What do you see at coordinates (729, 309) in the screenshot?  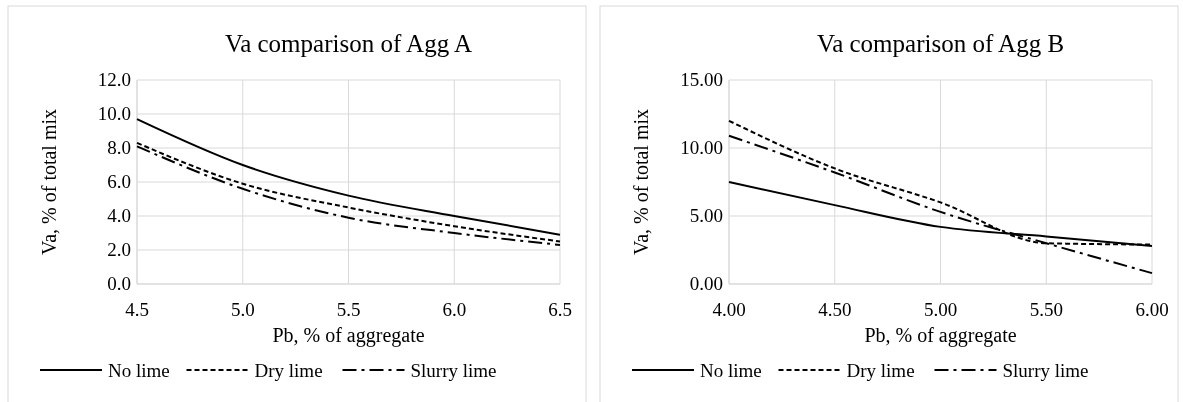 I see `x-tick-label: 4.00` at bounding box center [729, 309].